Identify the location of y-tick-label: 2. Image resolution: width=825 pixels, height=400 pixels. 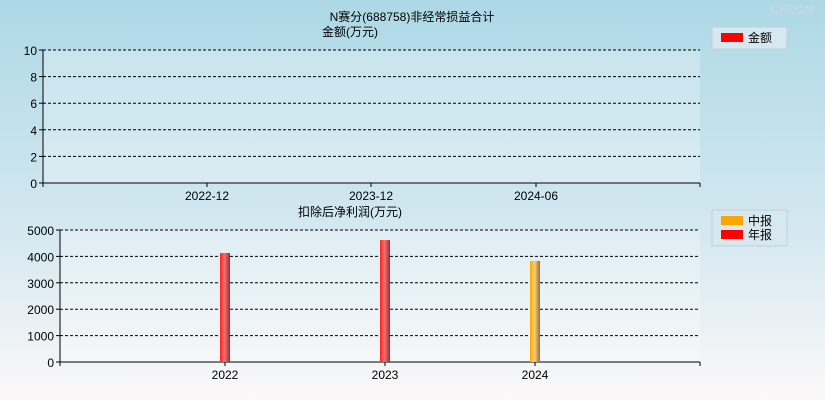
(33, 157).